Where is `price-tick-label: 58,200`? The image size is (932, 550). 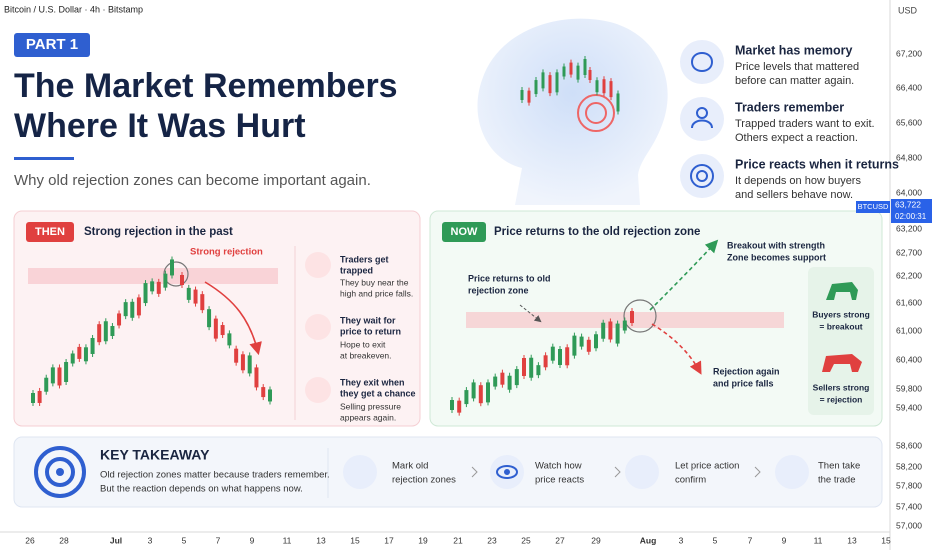 price-tick-label: 58,200 is located at coordinates (909, 466).